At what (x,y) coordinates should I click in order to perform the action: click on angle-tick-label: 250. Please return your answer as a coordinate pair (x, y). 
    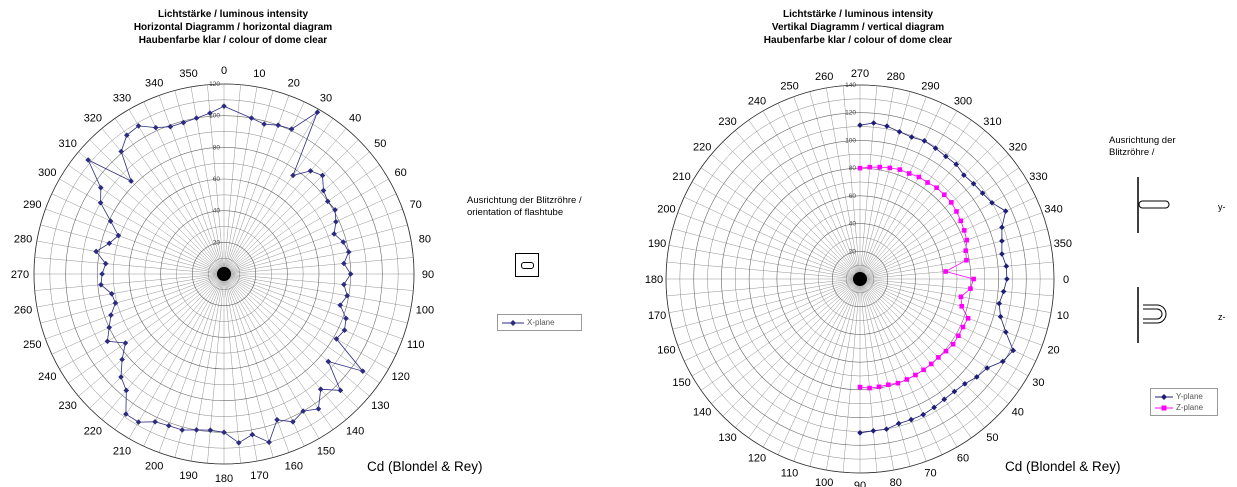
    Looking at the image, I should click on (32, 345).